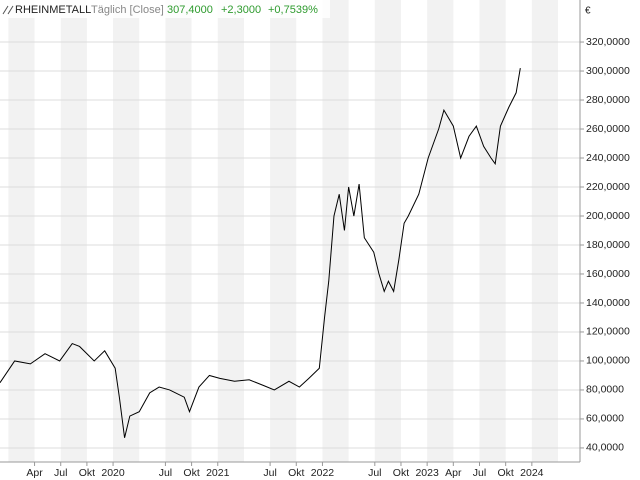 The height and width of the screenshot is (480, 640). What do you see at coordinates (113, 473) in the screenshot?
I see `x-tick-label: 2020` at bounding box center [113, 473].